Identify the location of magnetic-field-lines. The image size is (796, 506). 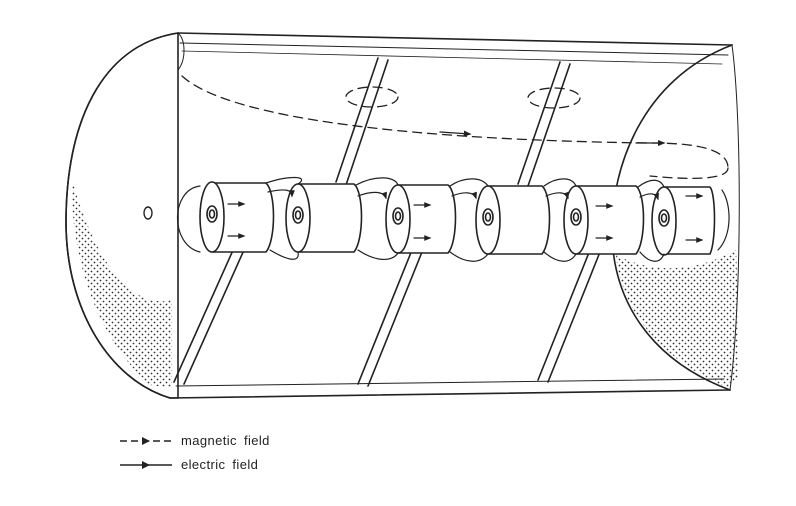
(455, 127).